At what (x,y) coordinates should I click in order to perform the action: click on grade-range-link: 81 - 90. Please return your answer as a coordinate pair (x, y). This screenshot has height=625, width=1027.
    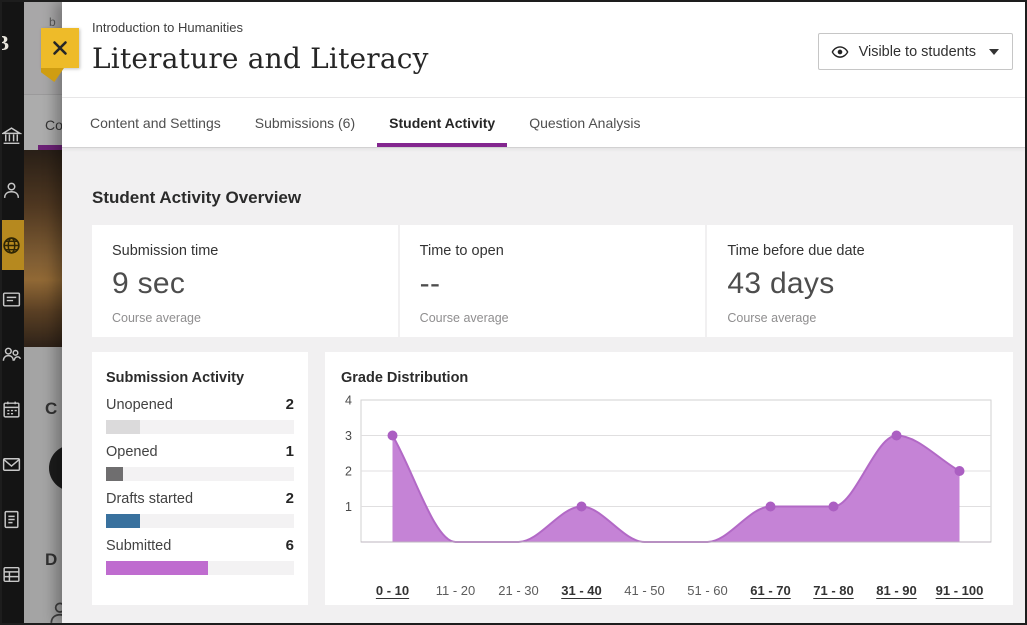
    Looking at the image, I should click on (896, 590).